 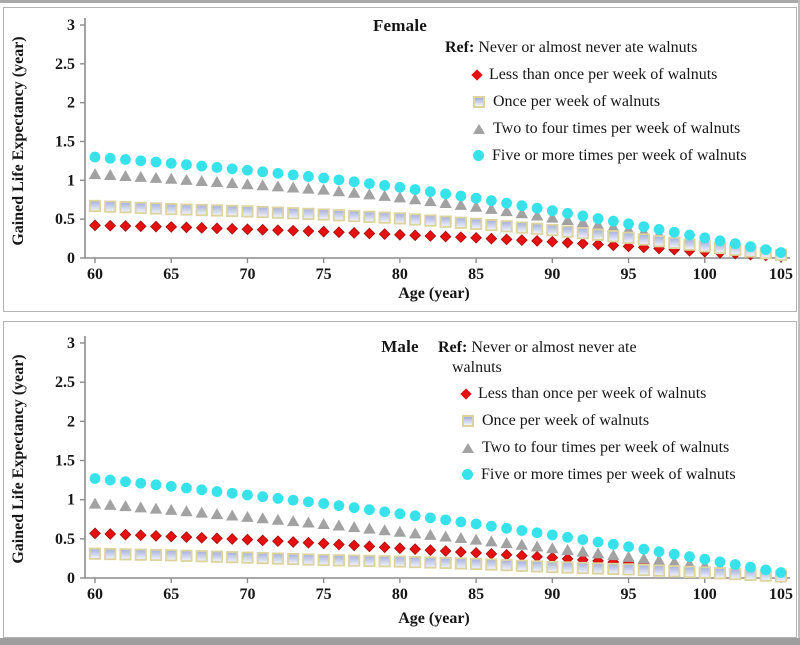 What do you see at coordinates (566, 420) in the screenshot?
I see `legend-label: Once per week of walnuts` at bounding box center [566, 420].